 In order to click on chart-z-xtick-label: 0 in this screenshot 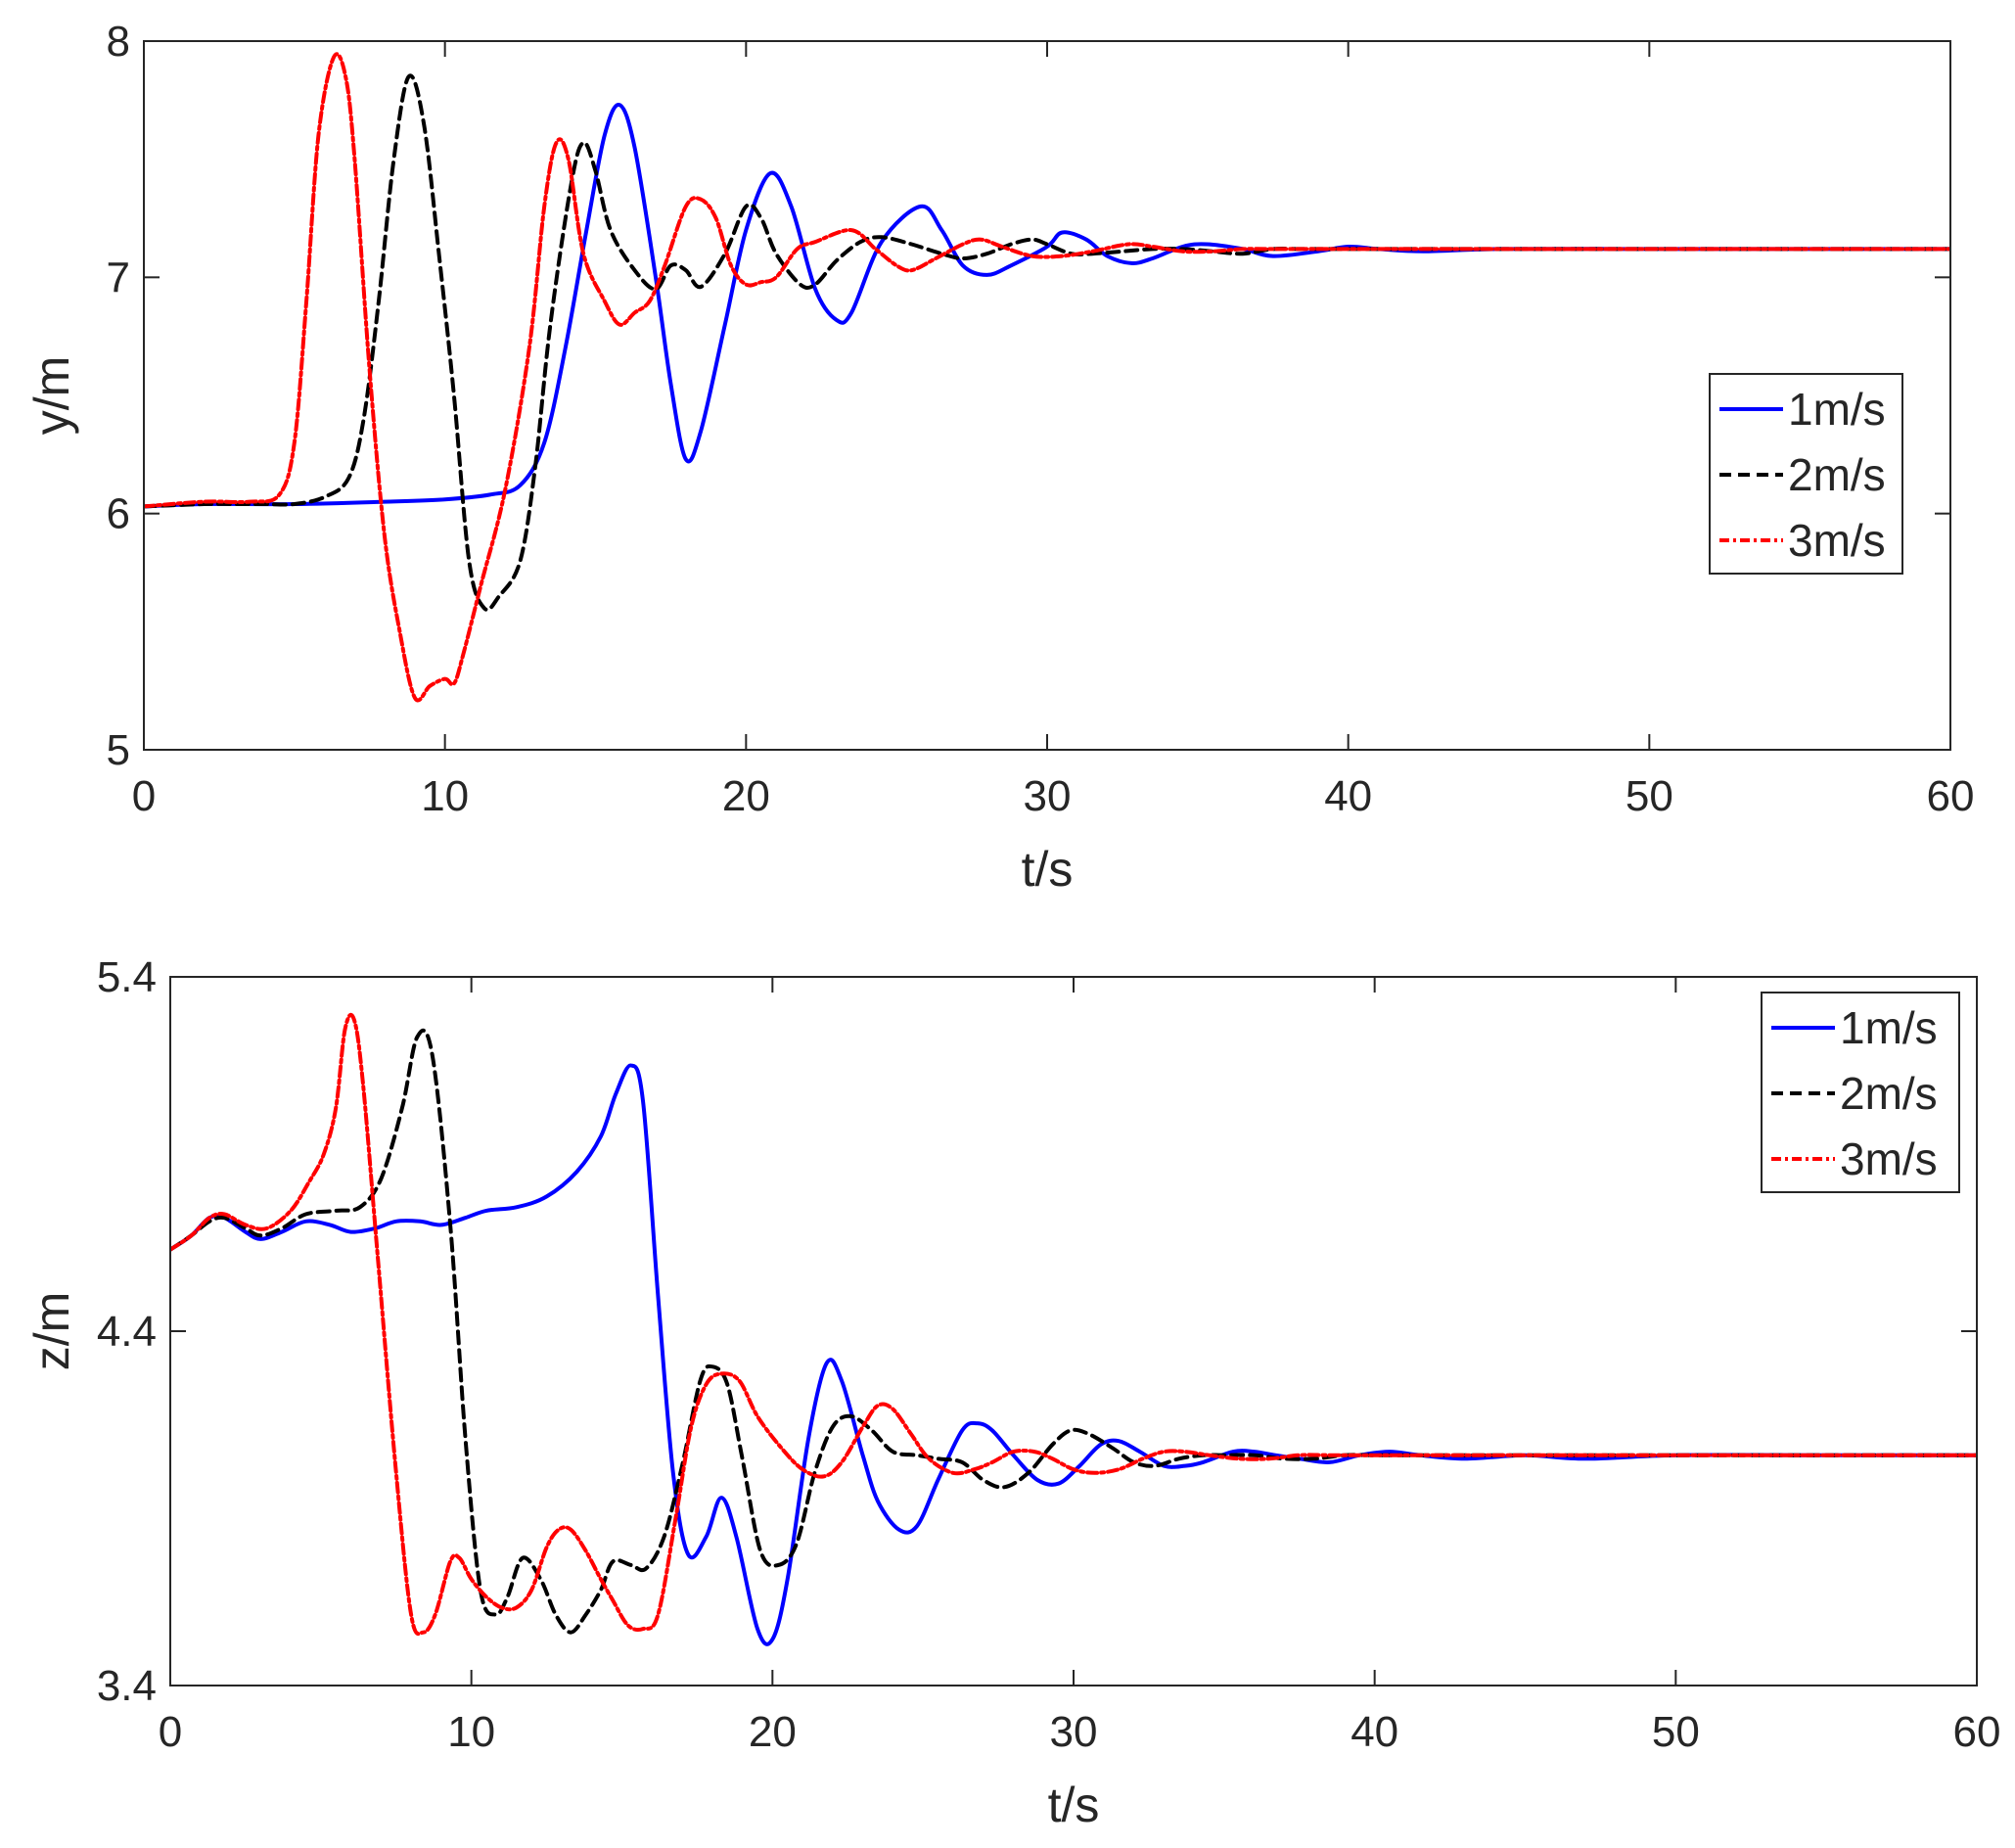, I will do `click(170, 1732)`.